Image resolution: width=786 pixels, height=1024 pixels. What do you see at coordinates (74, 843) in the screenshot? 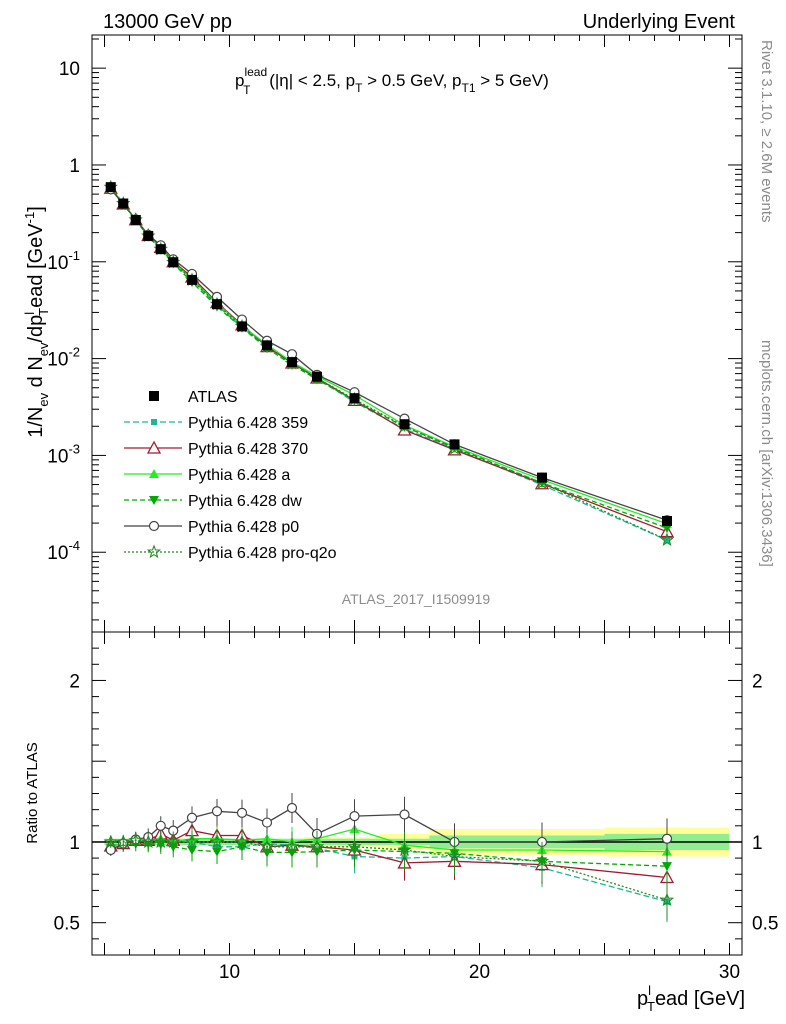
I see `ratio-y-tick-label: 1` at bounding box center [74, 843].